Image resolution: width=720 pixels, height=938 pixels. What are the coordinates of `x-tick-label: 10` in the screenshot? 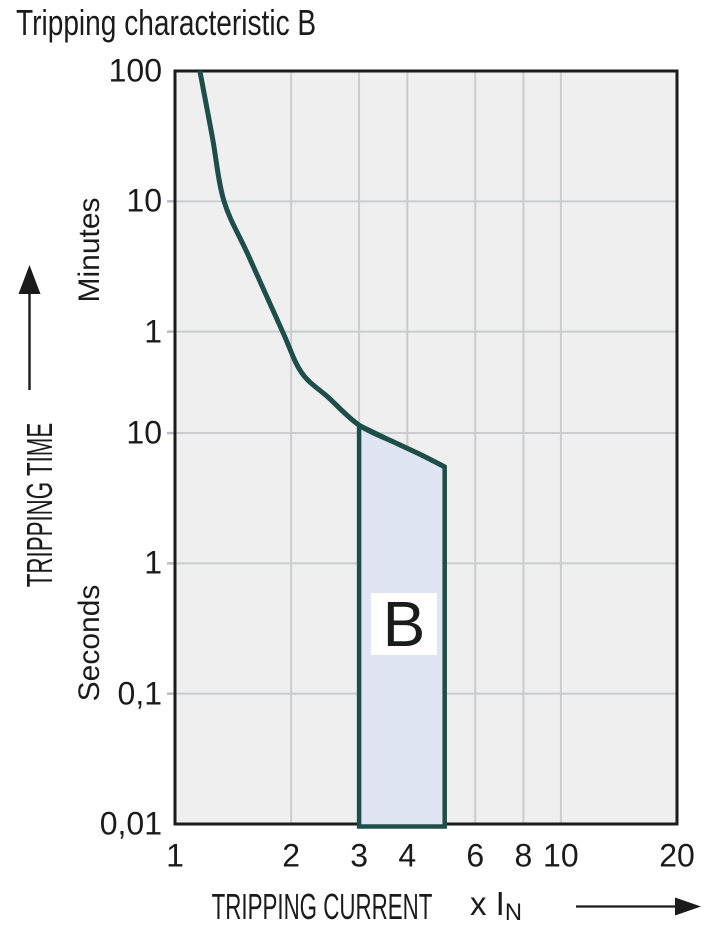 It's located at (561, 855).